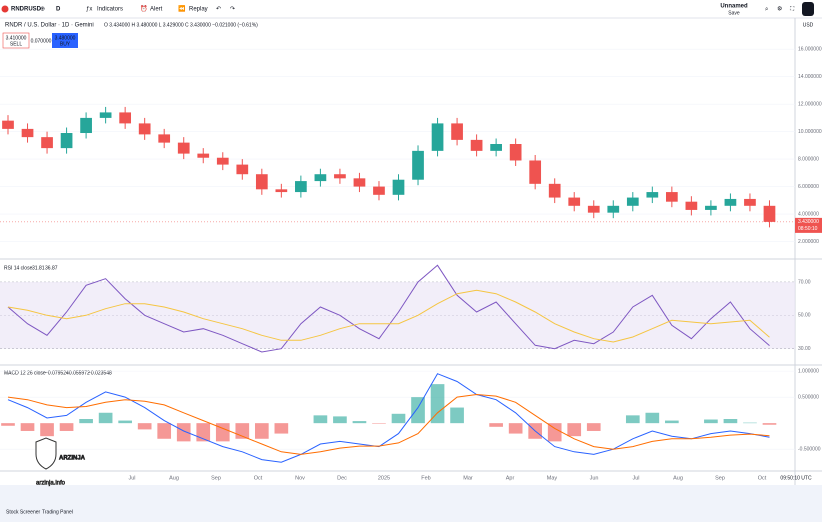 The image size is (822, 522). Describe the element at coordinates (5, 9) in the screenshot. I see `symbol-icon` at that location.